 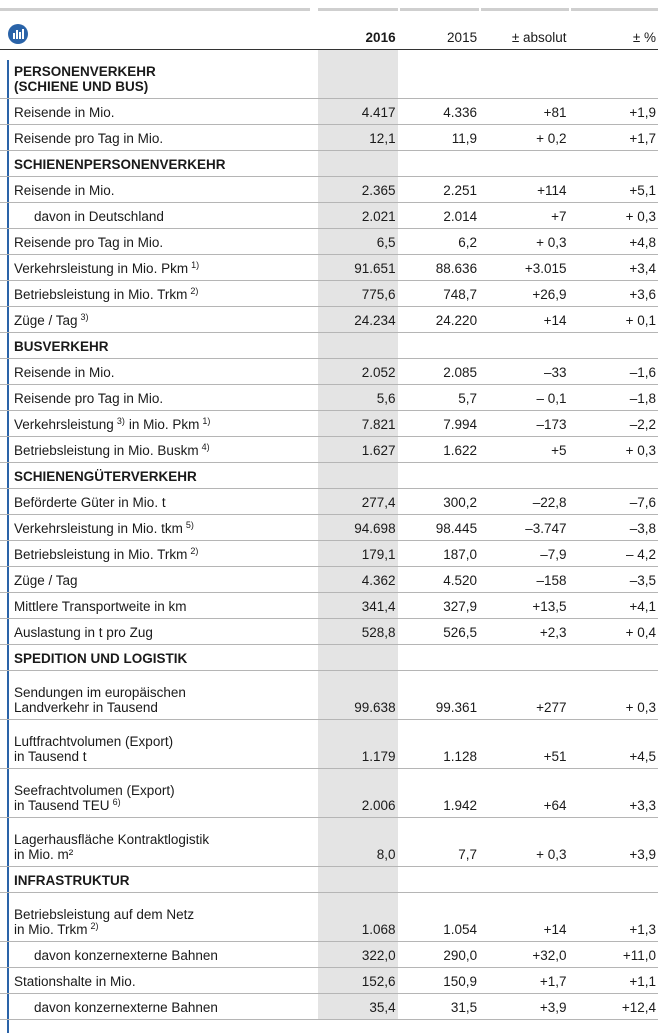 What do you see at coordinates (614, 842) in the screenshot?
I see `value-cell: +3,9` at bounding box center [614, 842].